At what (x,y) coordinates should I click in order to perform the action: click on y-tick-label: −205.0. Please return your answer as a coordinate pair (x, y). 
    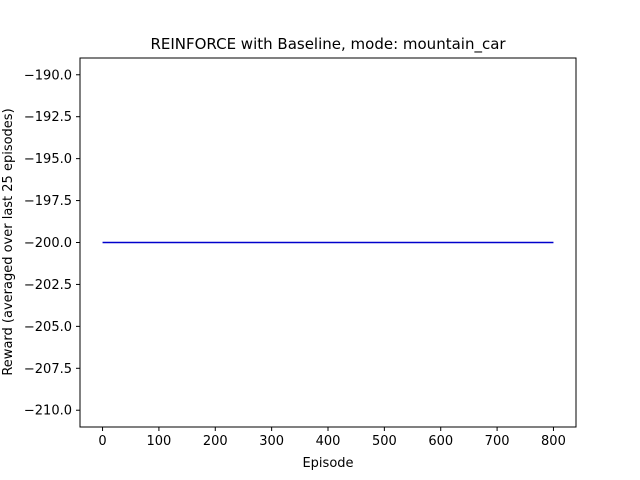
    Looking at the image, I should click on (48, 327).